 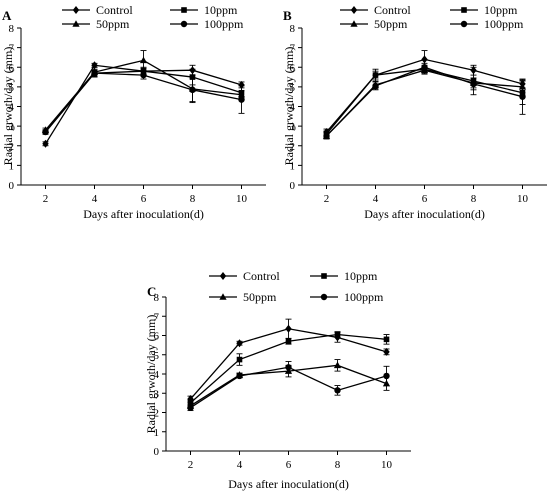 I want to click on y-tick-label: 8, so click(x=293, y=29).